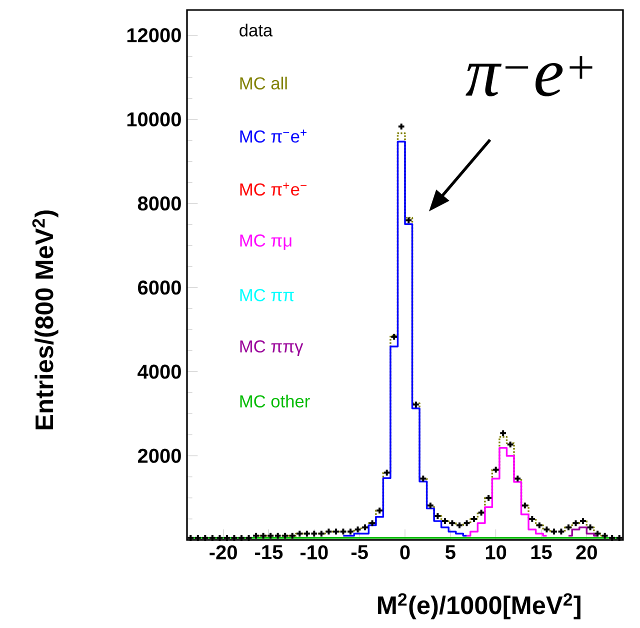  Describe the element at coordinates (256, 30) in the screenshot. I see `text: data` at that location.